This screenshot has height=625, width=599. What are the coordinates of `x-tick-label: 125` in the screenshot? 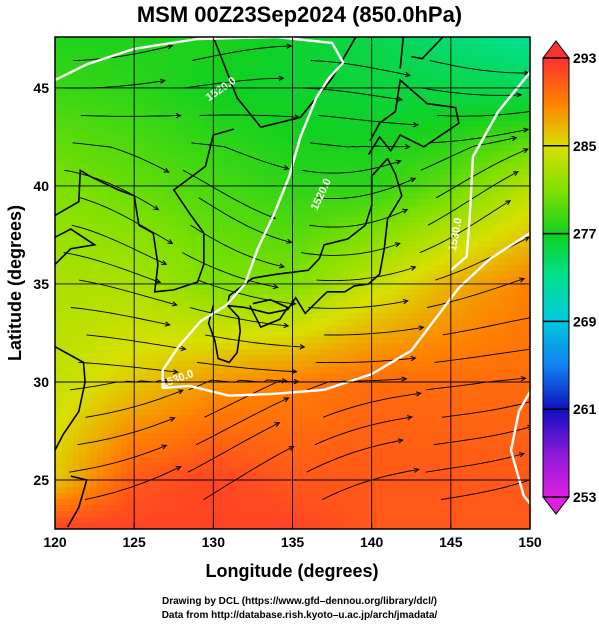 It's located at (134, 542).